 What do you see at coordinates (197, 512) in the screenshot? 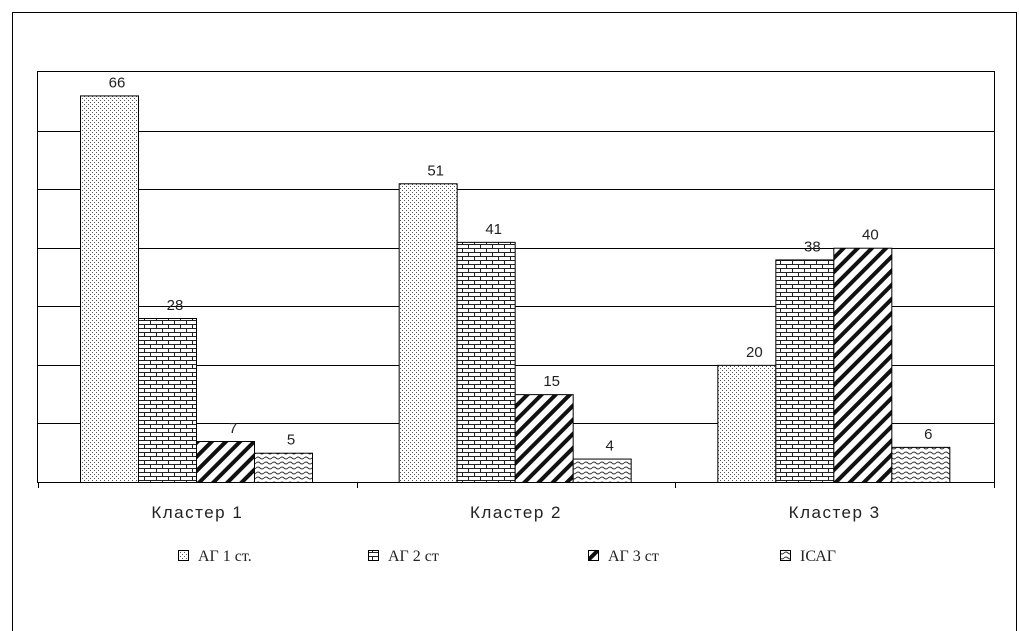
I see `x-tick-label: Кластер 1` at bounding box center [197, 512].